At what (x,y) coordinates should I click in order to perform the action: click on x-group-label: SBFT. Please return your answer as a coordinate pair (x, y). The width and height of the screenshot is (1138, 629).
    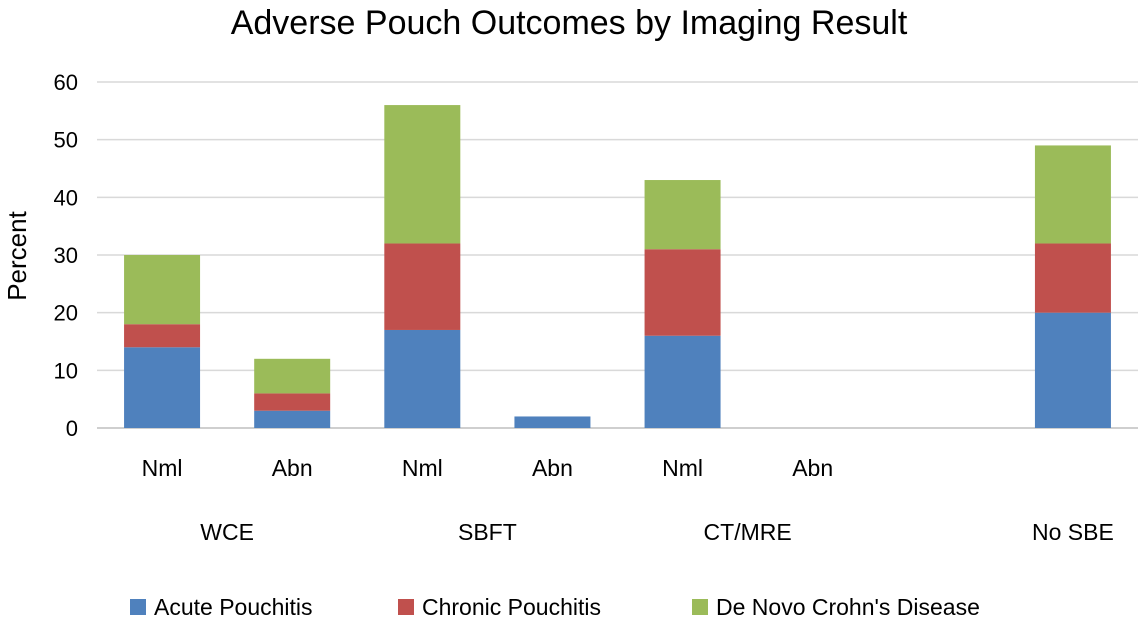
    Looking at the image, I should click on (487, 532).